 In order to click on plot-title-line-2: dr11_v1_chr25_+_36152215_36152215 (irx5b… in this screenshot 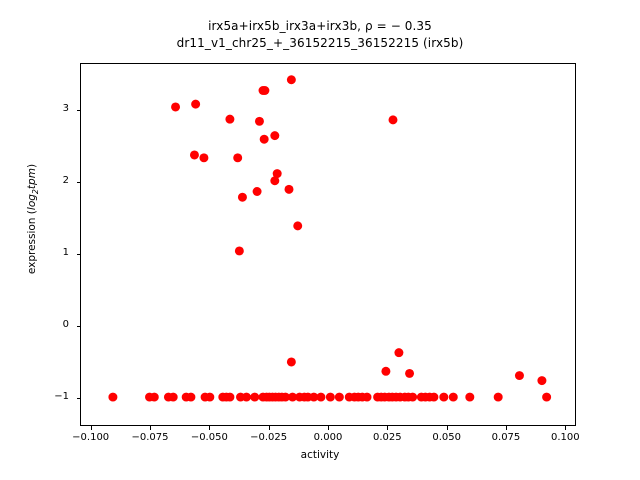, I will do `click(320, 43)`.